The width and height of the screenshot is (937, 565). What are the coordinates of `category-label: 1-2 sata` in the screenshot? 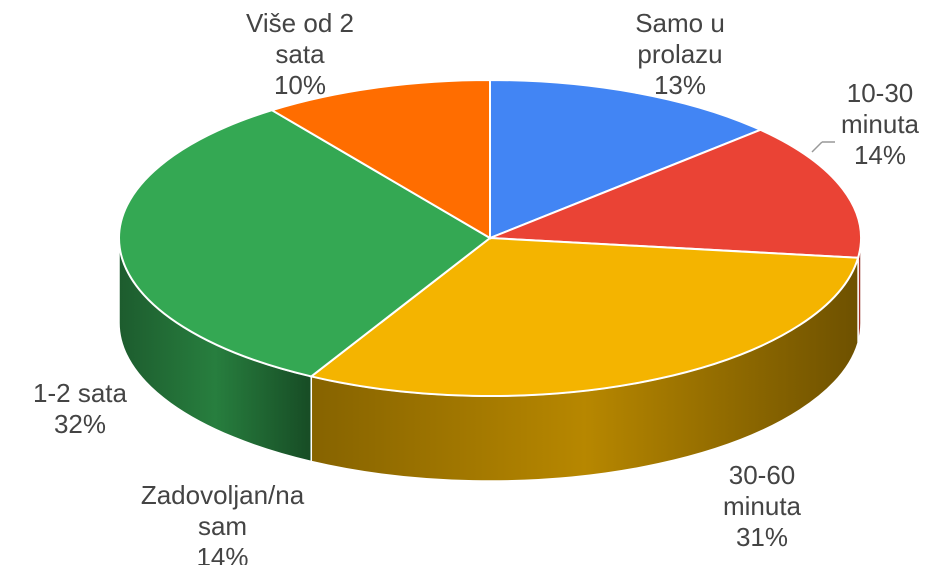 It's located at (80, 393).